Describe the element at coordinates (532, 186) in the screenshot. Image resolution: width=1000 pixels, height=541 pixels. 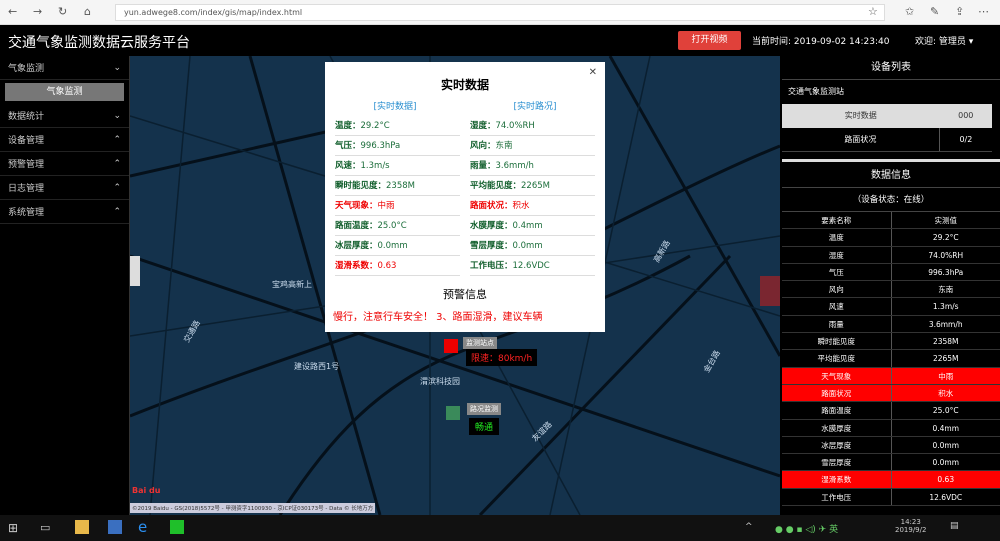
I see `data-field: 平均能见度：2265M` at that location.